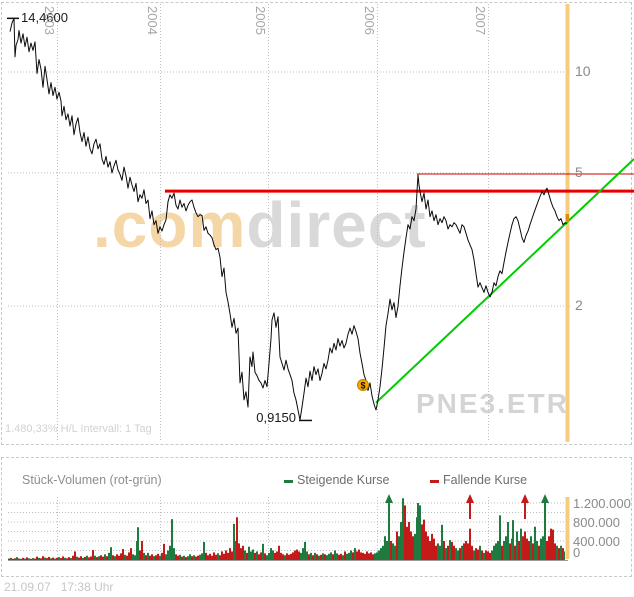 The width and height of the screenshot is (634, 597). What do you see at coordinates (567, 528) in the screenshot?
I see `current-date-line-volume` at bounding box center [567, 528].